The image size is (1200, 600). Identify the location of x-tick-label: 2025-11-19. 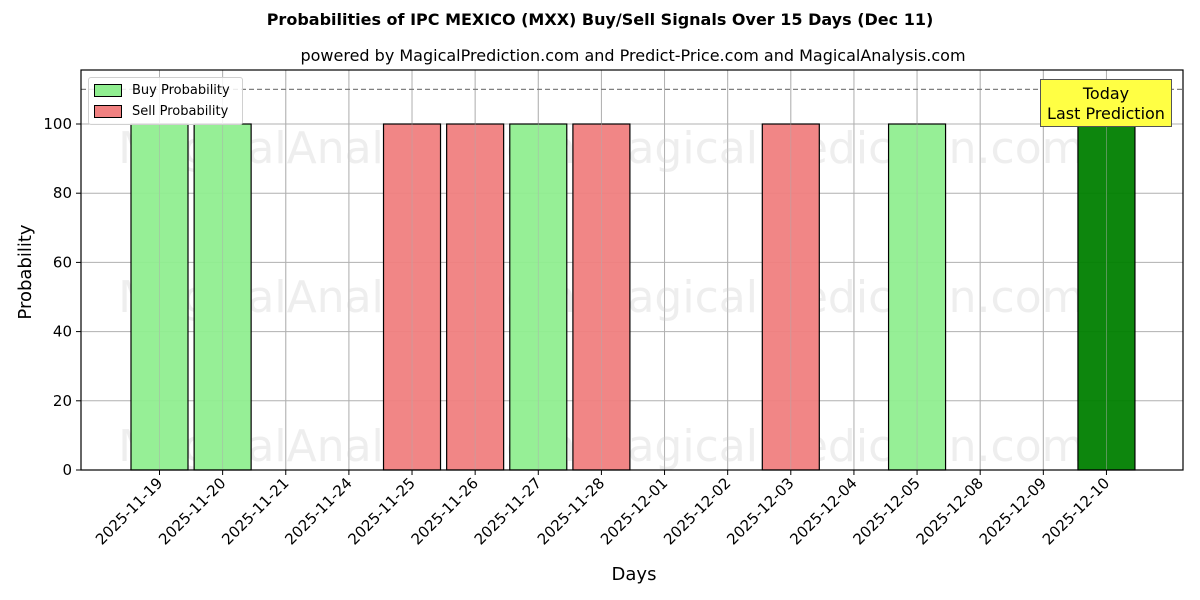
(129, 511).